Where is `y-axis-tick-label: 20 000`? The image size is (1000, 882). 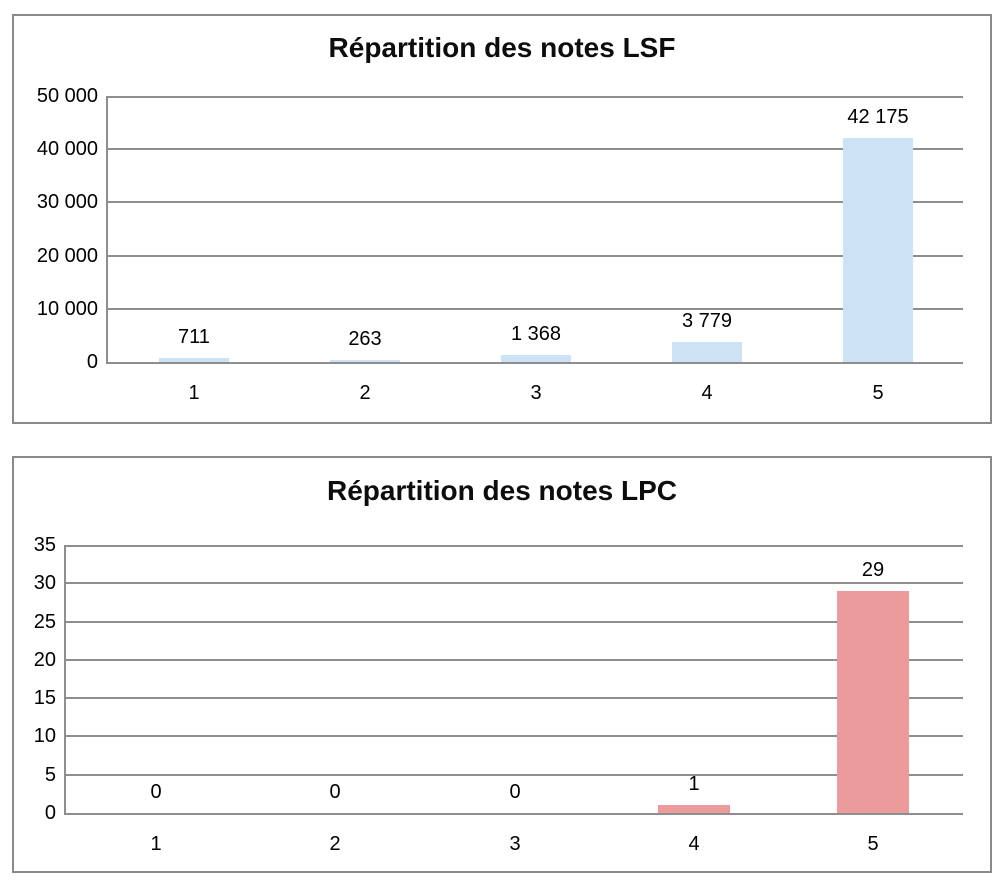
y-axis-tick-label: 20 000 is located at coordinates (67, 256).